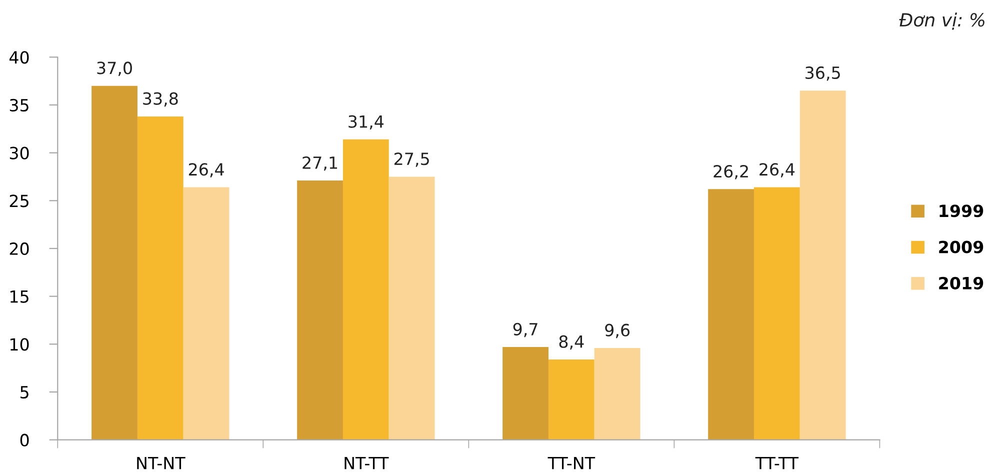 This screenshot has height=476, width=994. What do you see at coordinates (411, 159) in the screenshot?
I see `data-label: 27,5` at bounding box center [411, 159].